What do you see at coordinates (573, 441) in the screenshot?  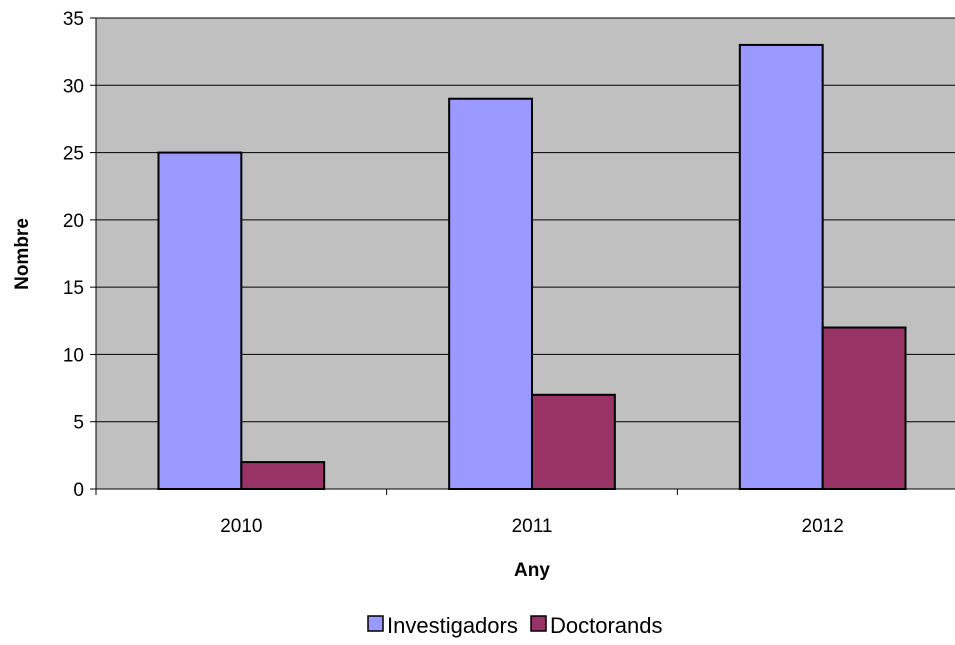 I see `bar-doctorands-2011` at bounding box center [573, 441].